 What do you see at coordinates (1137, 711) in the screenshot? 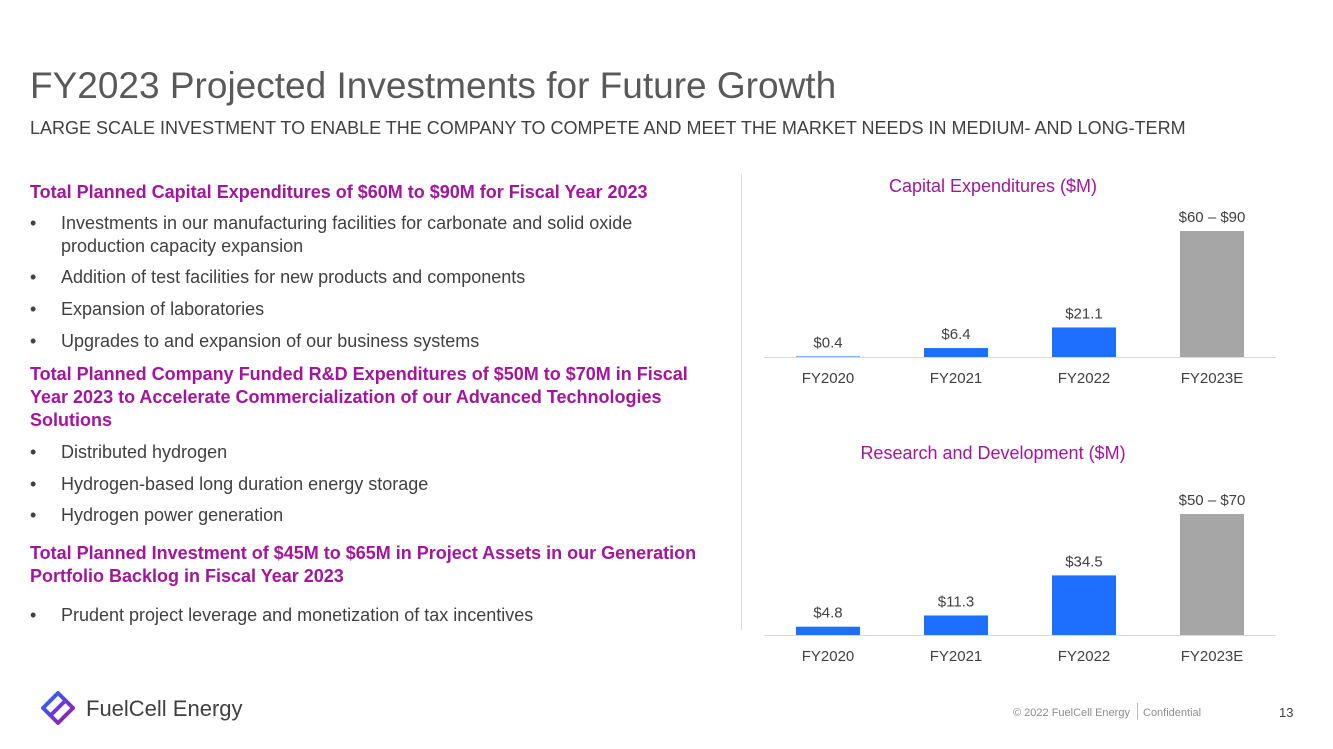
I see `footer-separator` at bounding box center [1137, 711].